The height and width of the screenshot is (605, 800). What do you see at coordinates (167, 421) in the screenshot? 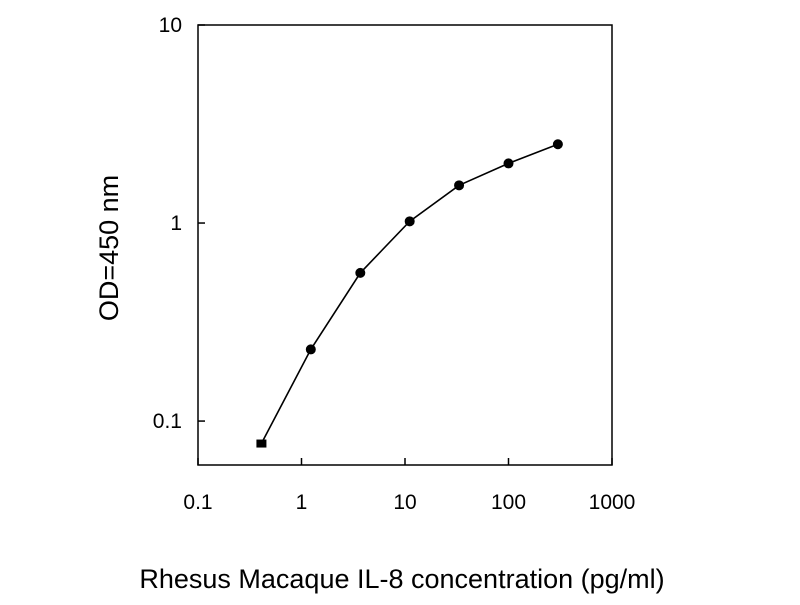
I see `y-tick-label: 0.1` at bounding box center [167, 421].